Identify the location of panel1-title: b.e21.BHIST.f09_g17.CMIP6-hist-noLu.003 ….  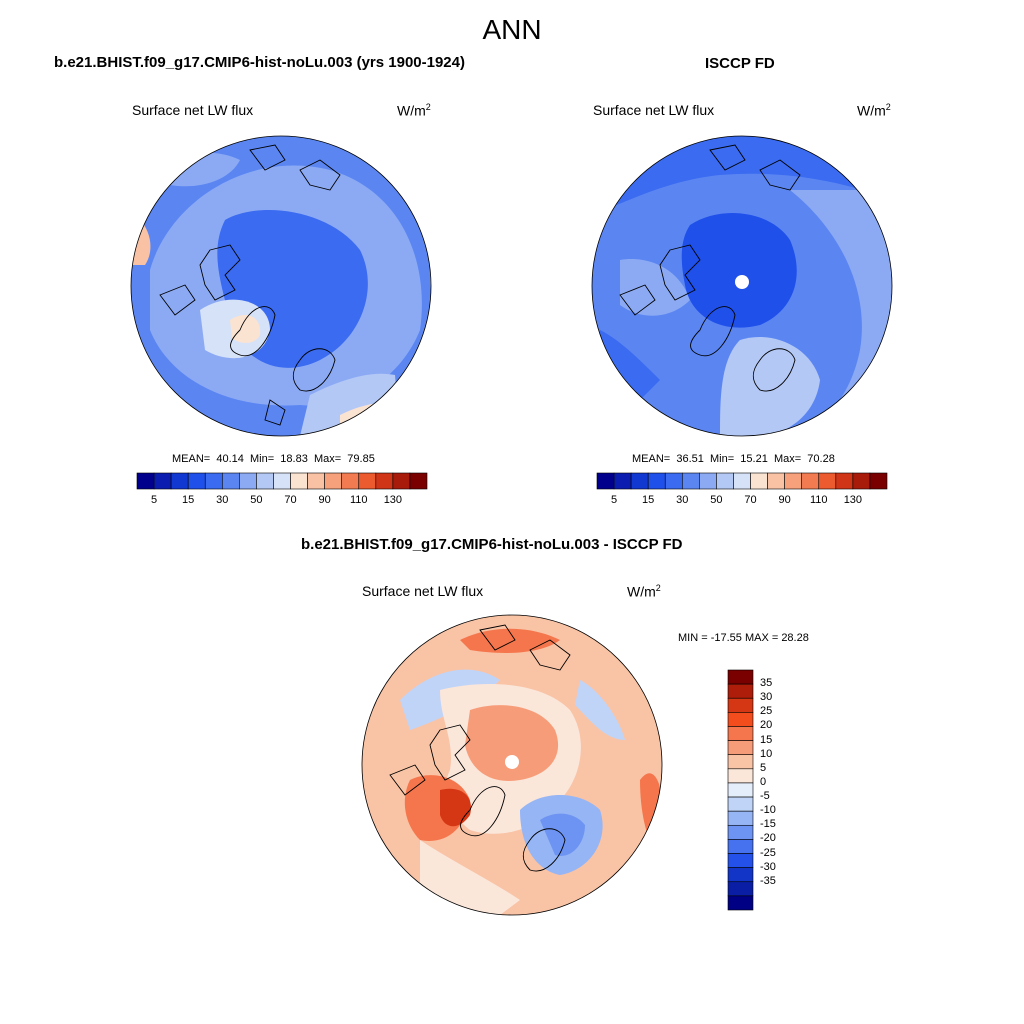
(259, 62).